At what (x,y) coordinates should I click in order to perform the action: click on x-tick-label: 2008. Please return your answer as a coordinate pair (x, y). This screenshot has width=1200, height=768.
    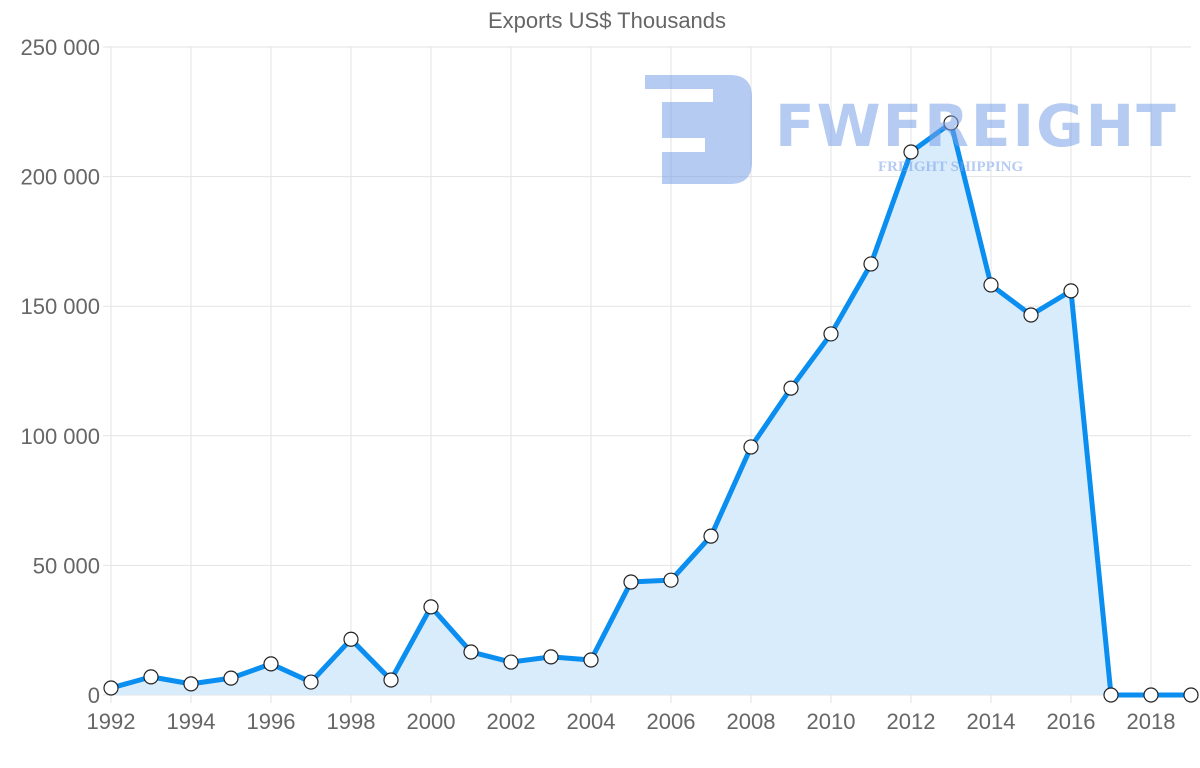
    Looking at the image, I should click on (751, 721).